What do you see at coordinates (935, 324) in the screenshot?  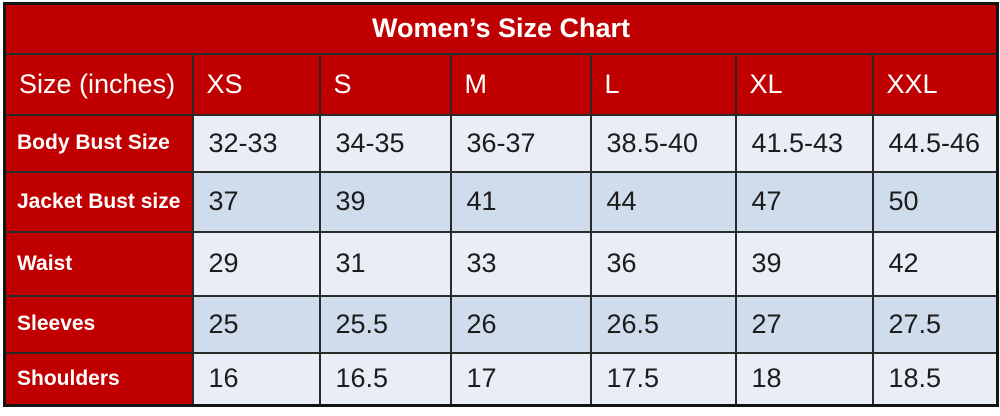 I see `size-value-cell: 27.5` at bounding box center [935, 324].